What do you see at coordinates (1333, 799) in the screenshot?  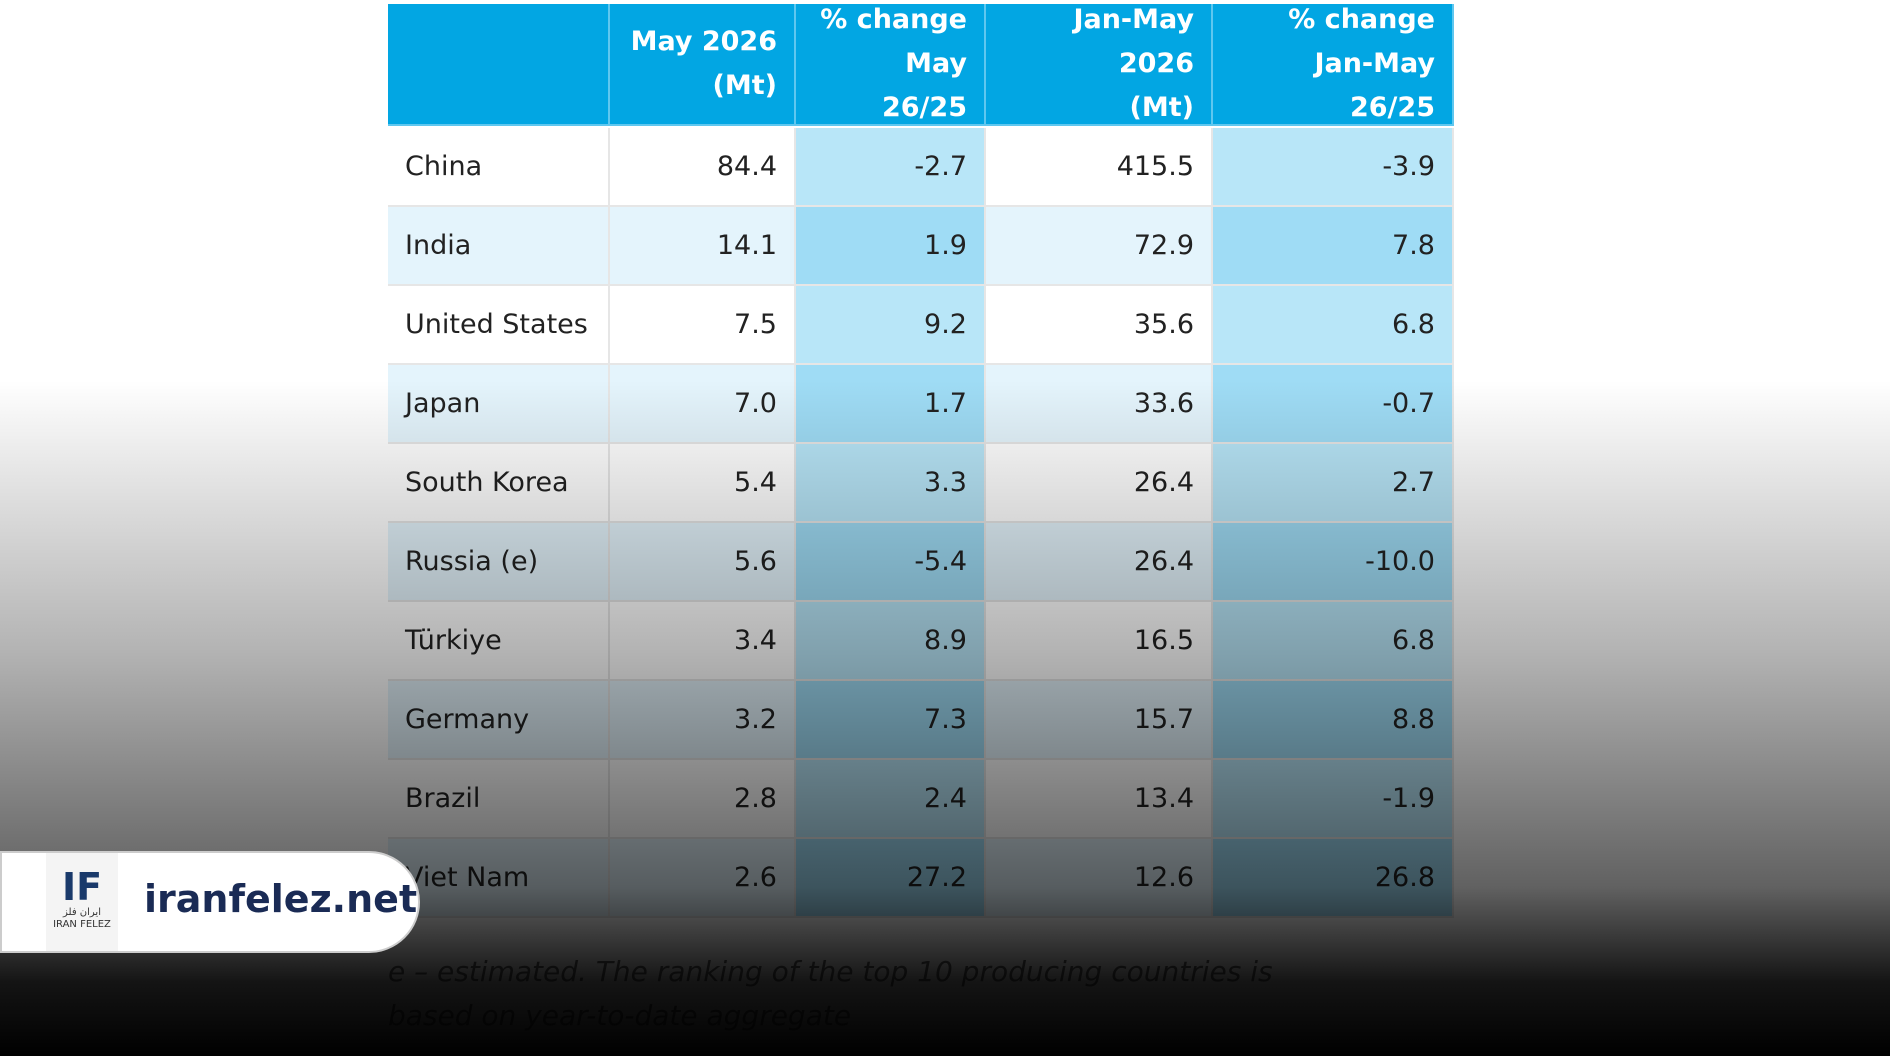 I see `value-cell: -1.9` at bounding box center [1333, 799].